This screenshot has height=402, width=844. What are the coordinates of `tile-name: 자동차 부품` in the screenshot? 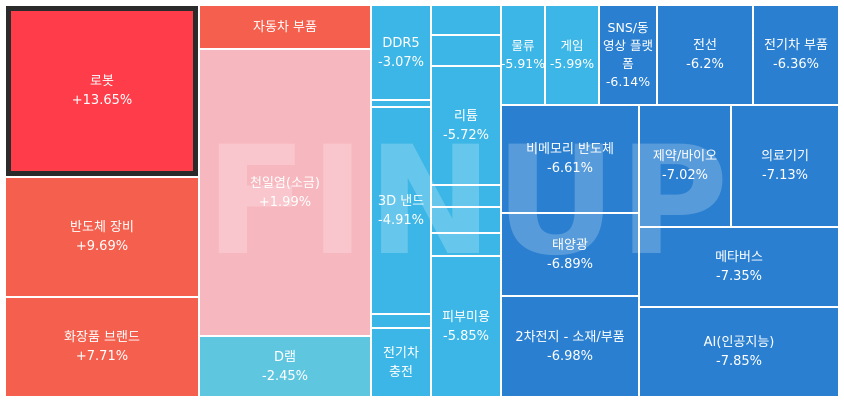 It's located at (285, 27).